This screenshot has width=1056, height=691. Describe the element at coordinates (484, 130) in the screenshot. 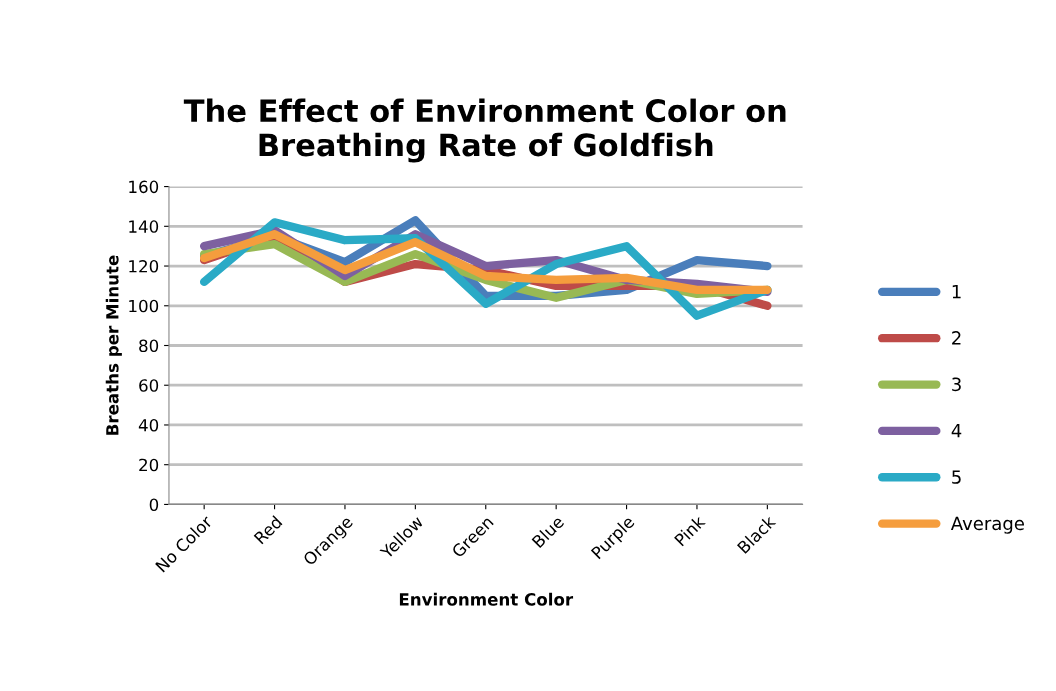

I see `chart-title: The Effect of Environment Color on Breathing Rate of Goldfish` at that location.